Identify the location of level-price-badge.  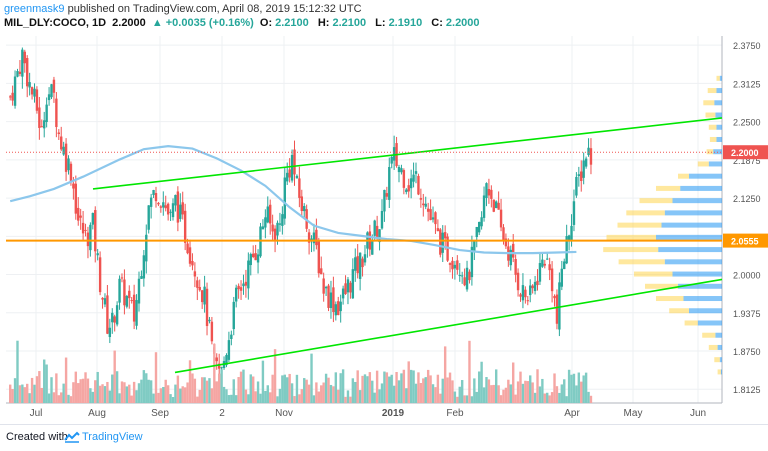
(745, 240).